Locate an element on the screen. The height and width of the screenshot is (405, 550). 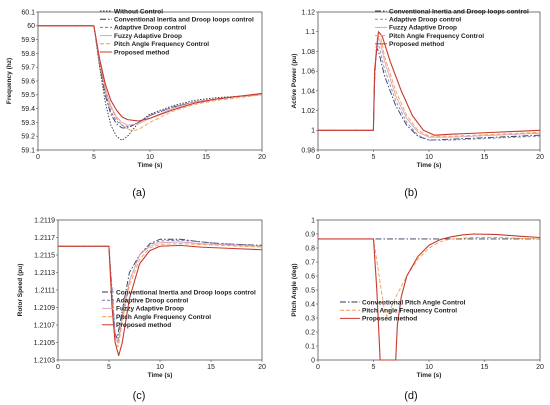
y-tick-label: 59.1 is located at coordinates (28, 150).